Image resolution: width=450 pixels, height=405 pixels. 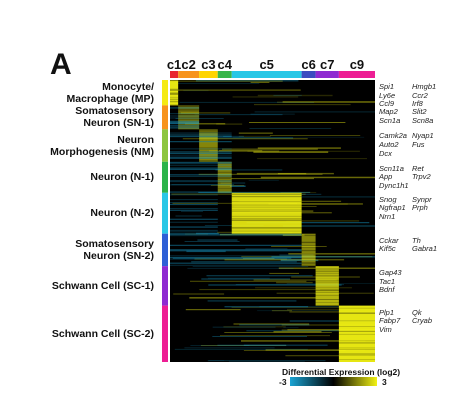 What do you see at coordinates (188, 64) in the screenshot?
I see `column-label-c2: c2` at bounding box center [188, 64].